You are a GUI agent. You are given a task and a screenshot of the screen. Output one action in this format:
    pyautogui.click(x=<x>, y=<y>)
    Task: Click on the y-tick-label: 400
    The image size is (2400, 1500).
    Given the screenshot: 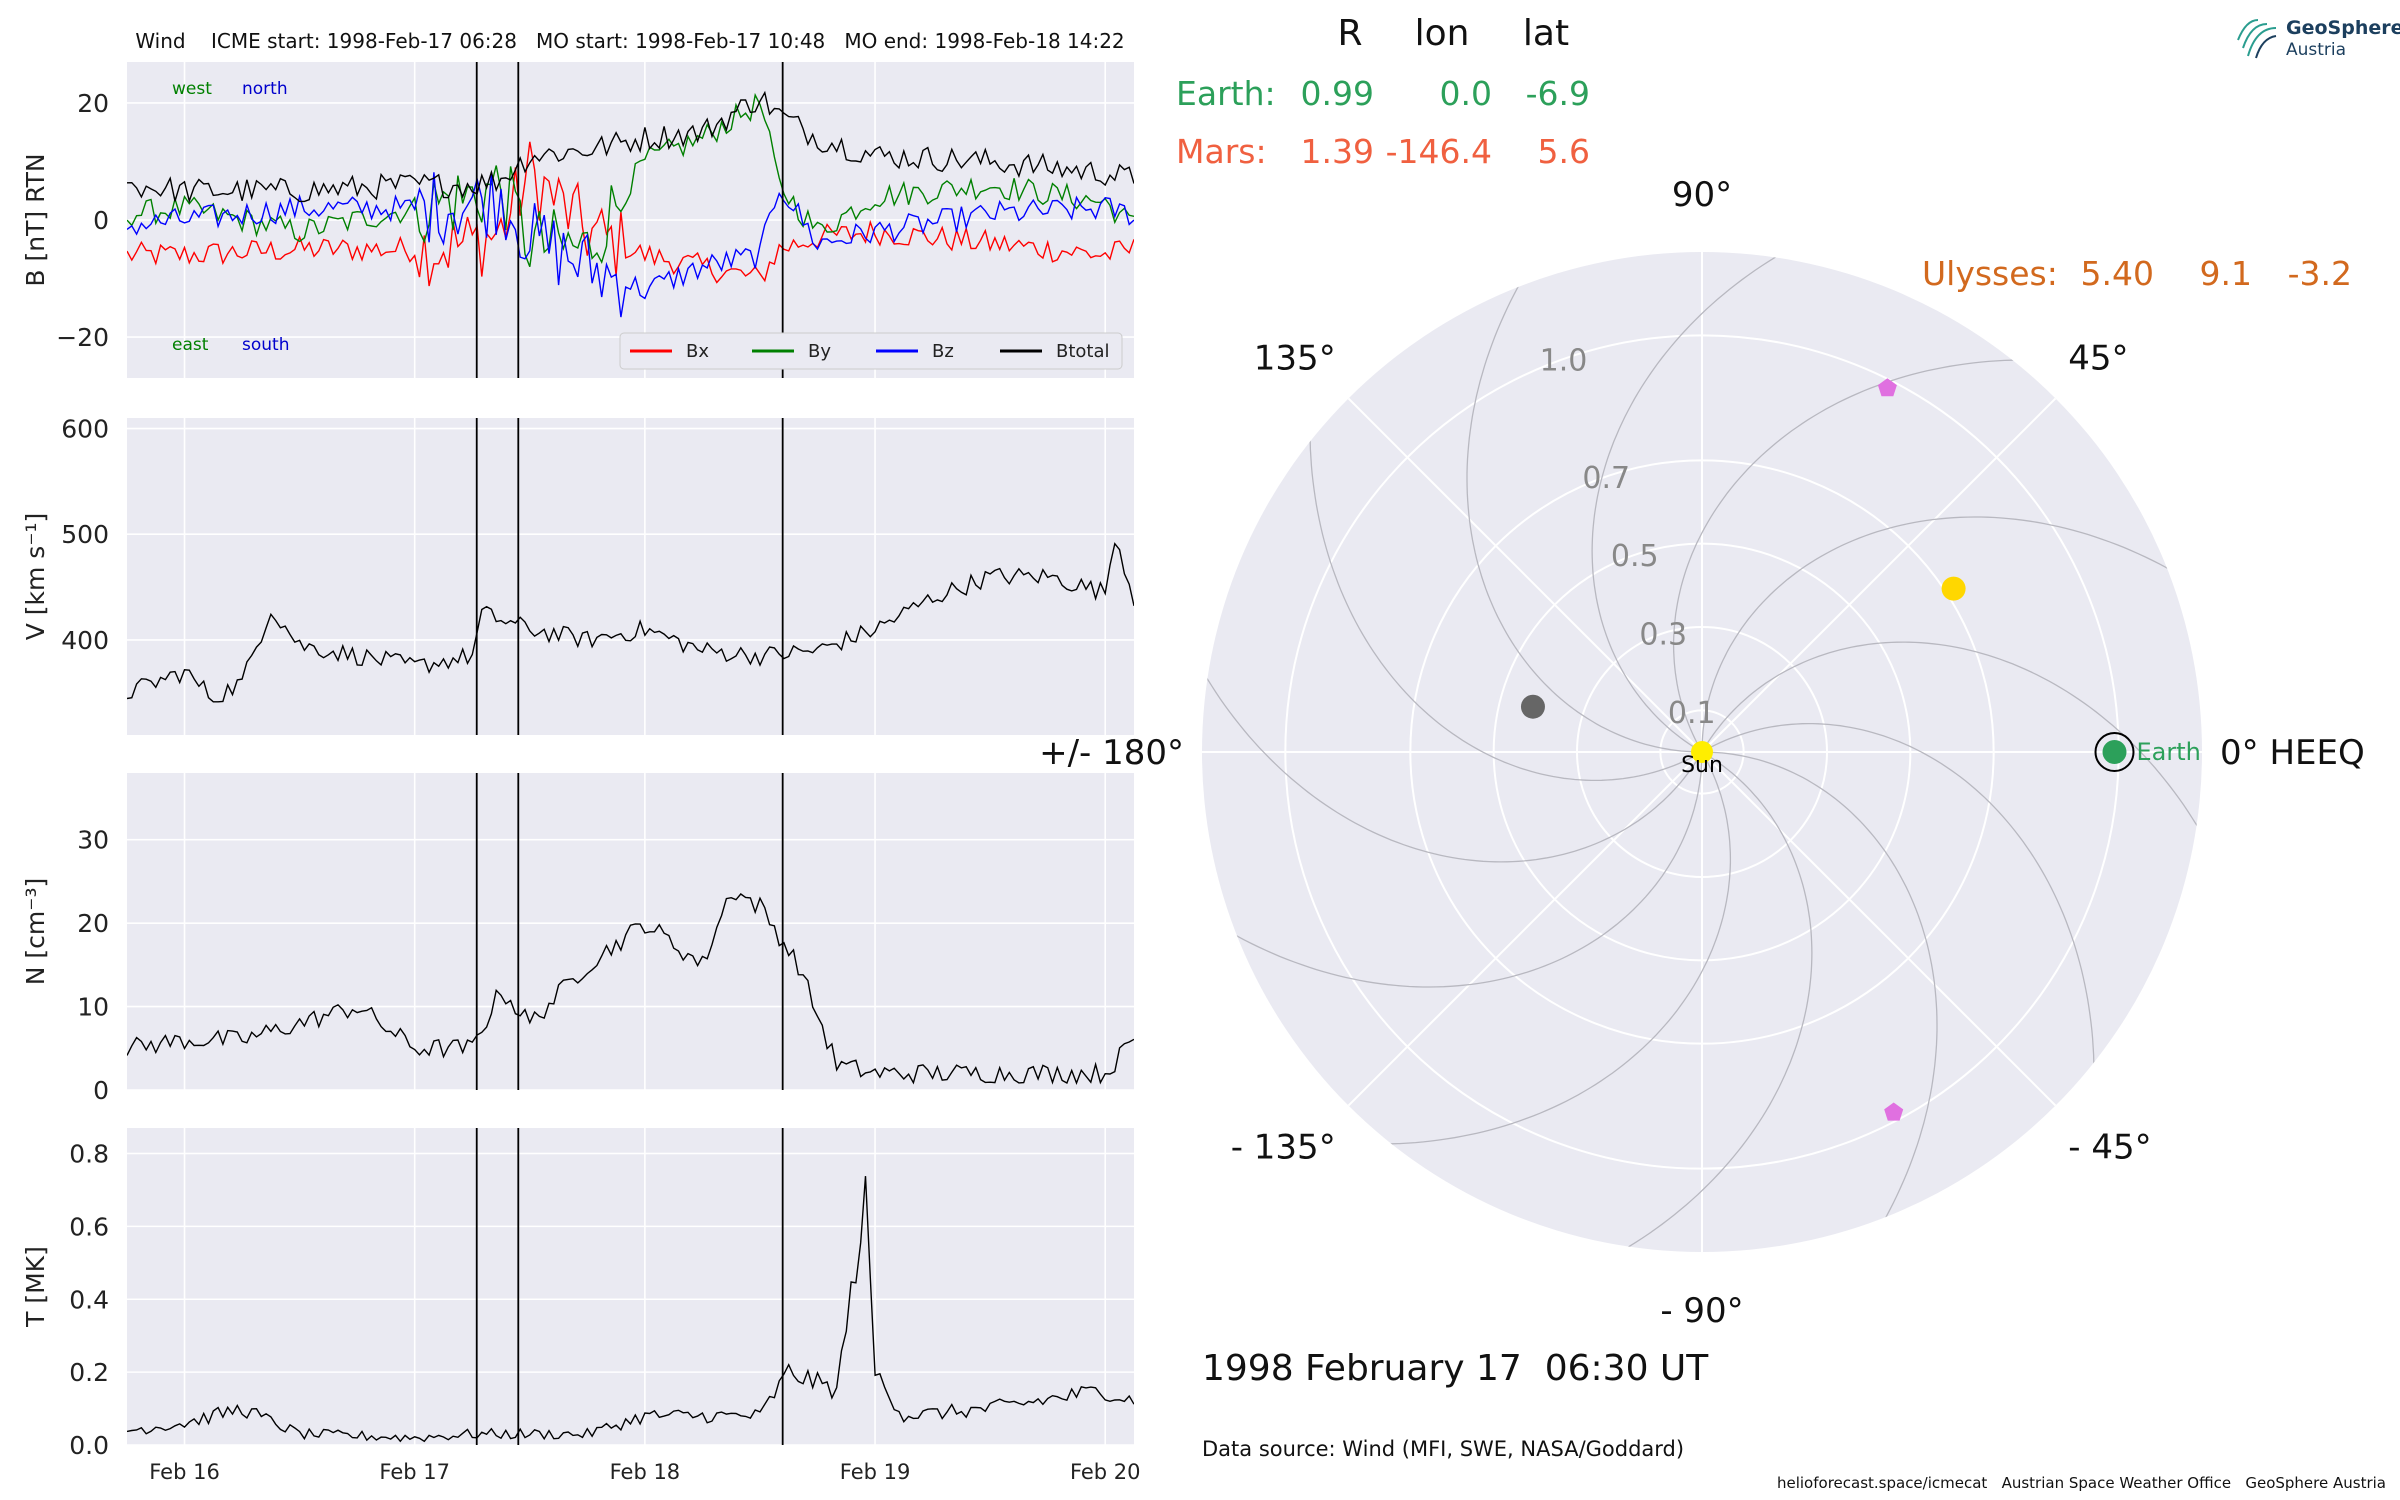 What is the action you would take?
    pyautogui.click(x=85, y=640)
    